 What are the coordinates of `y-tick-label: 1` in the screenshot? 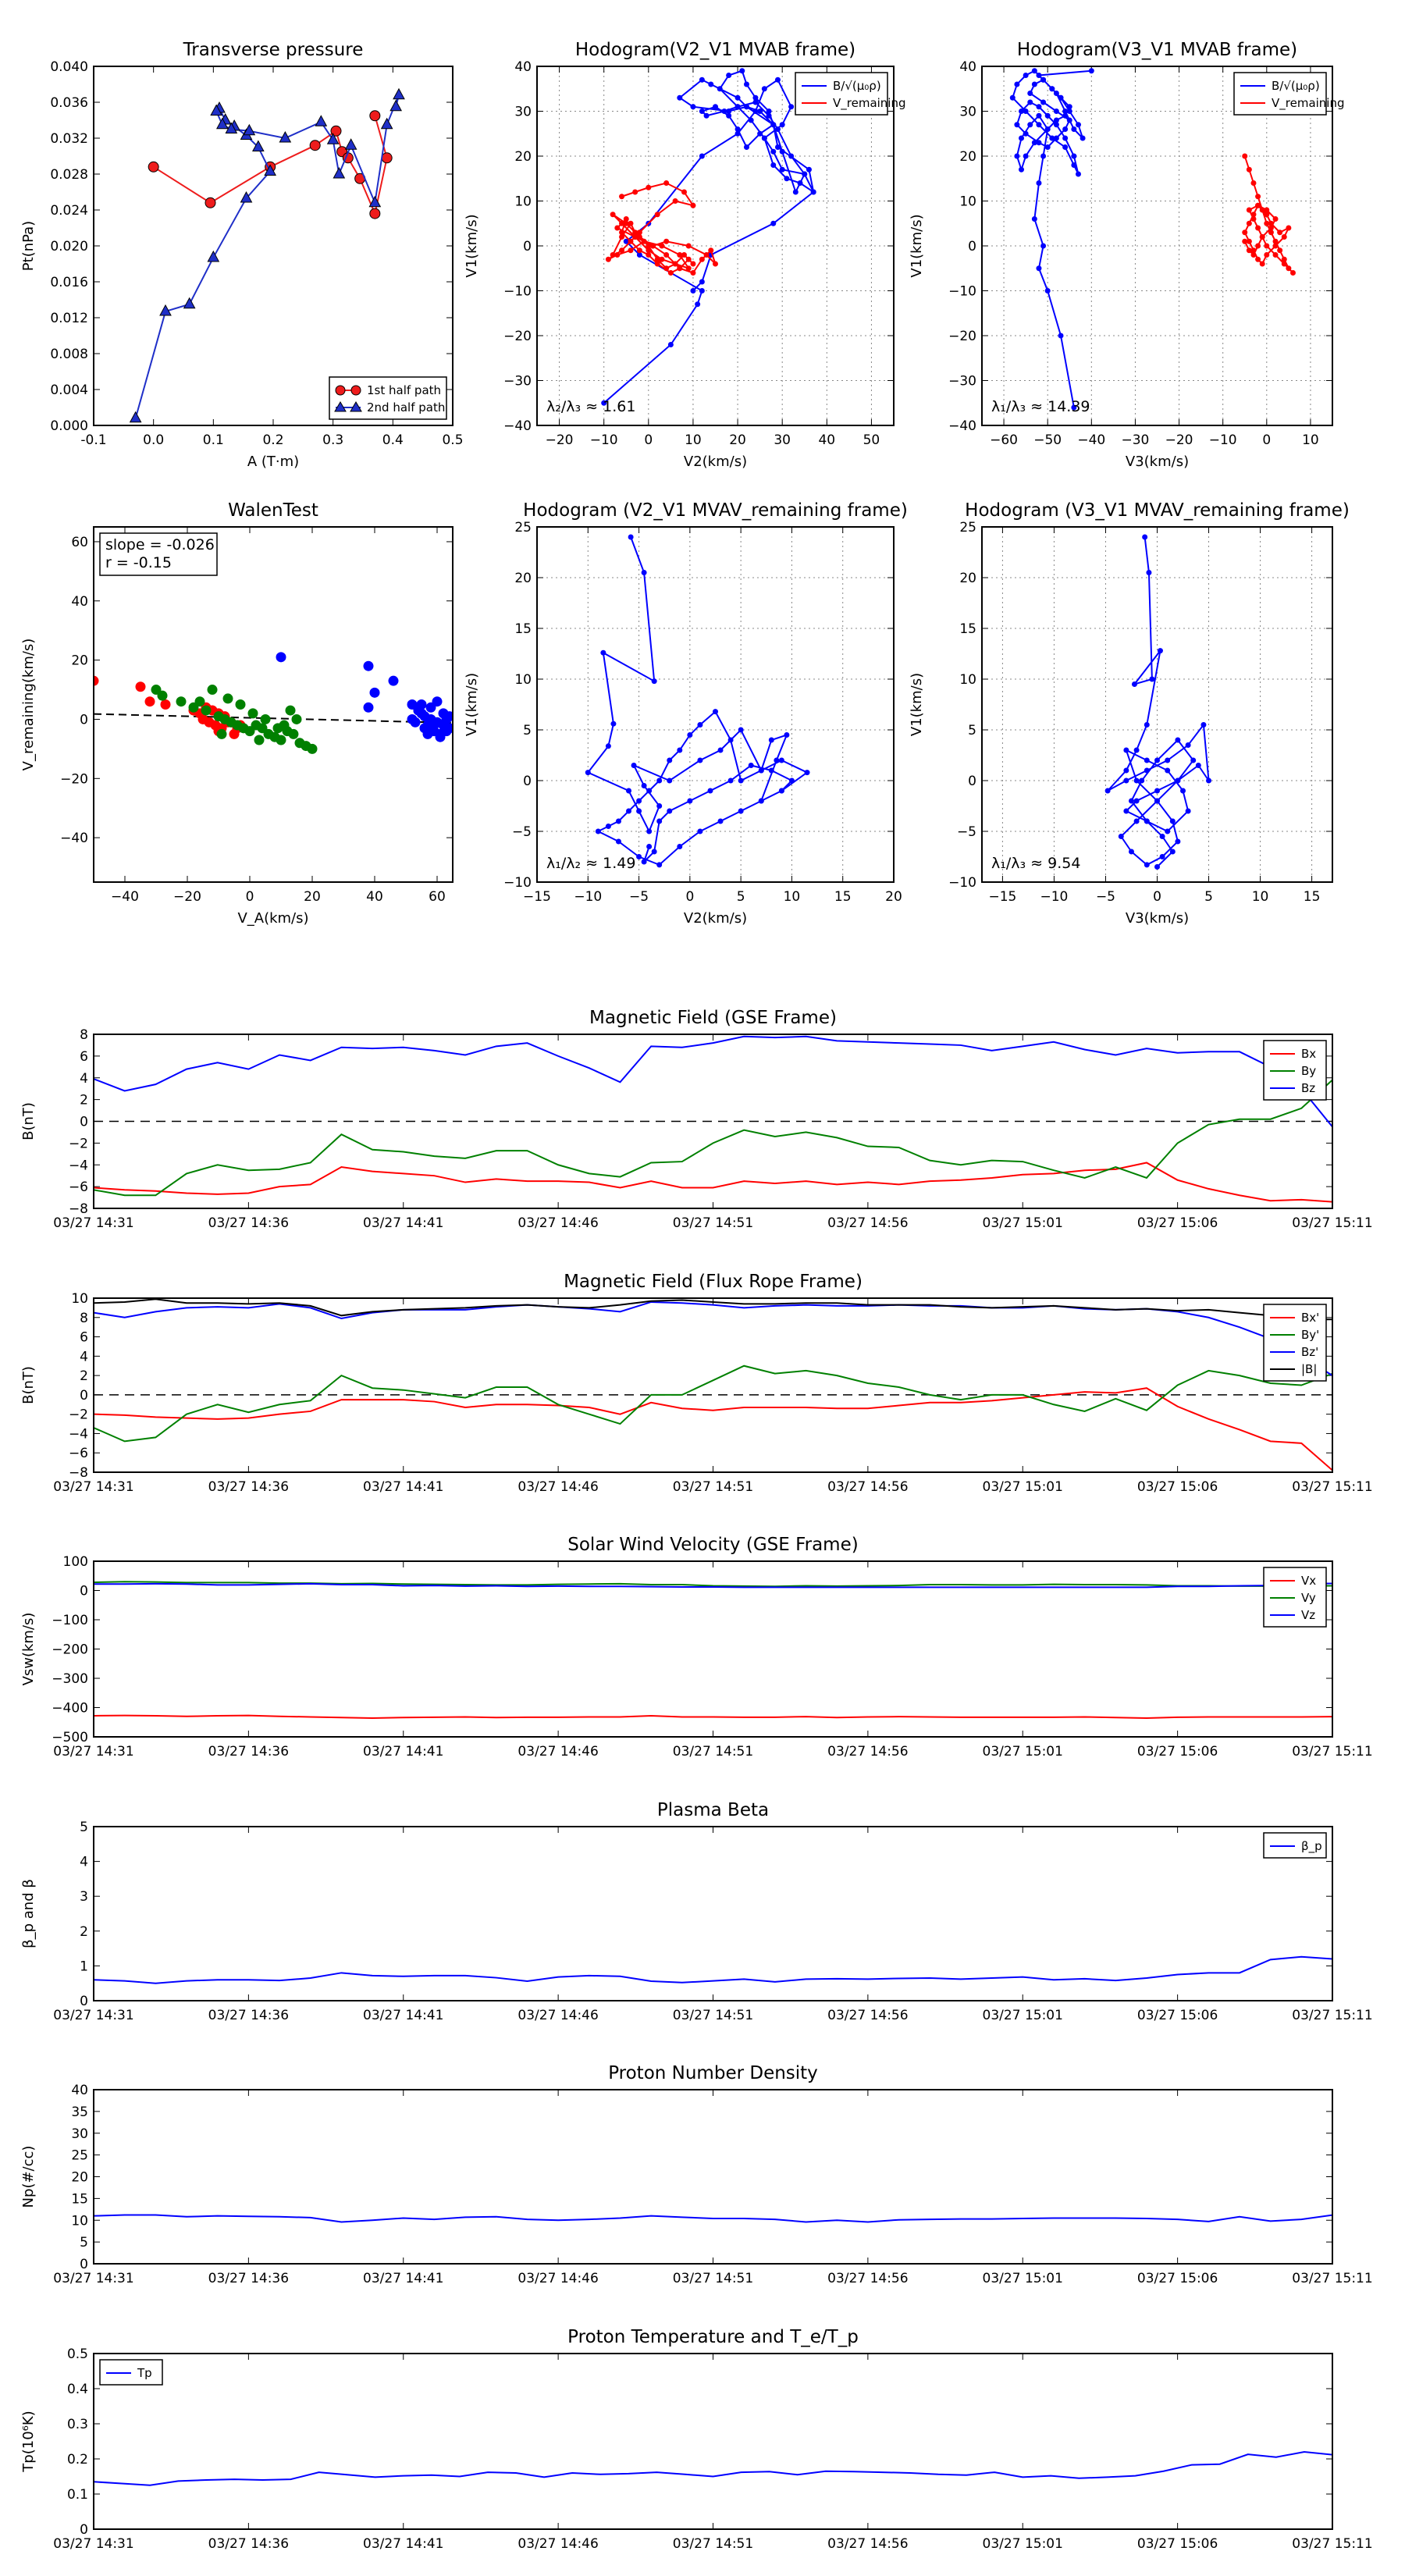 It's located at (84, 1966).